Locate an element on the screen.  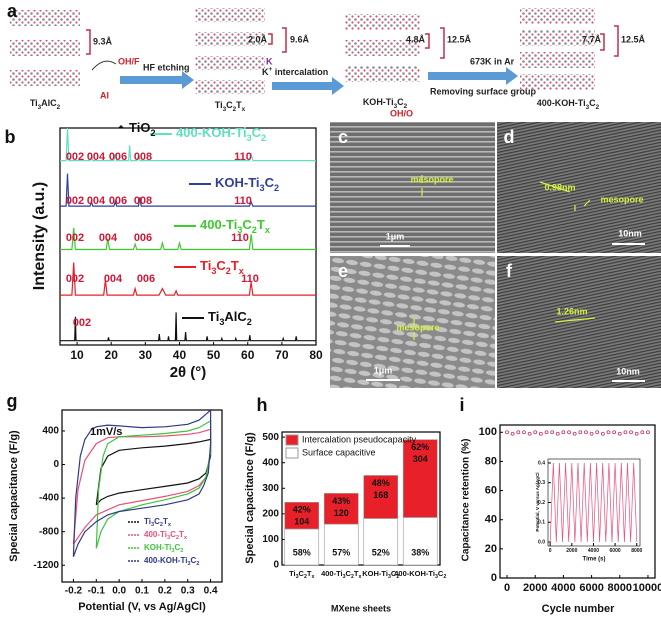
panel-label: h is located at coordinates (262, 405).